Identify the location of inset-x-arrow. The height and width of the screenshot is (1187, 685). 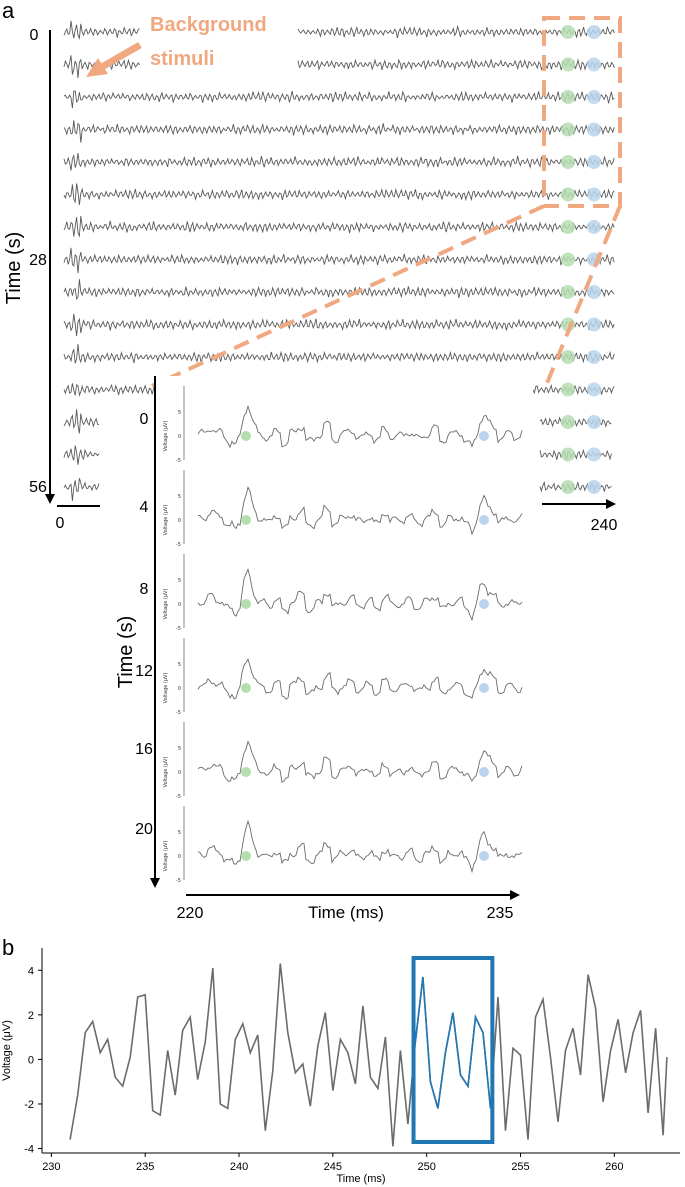
(515, 895).